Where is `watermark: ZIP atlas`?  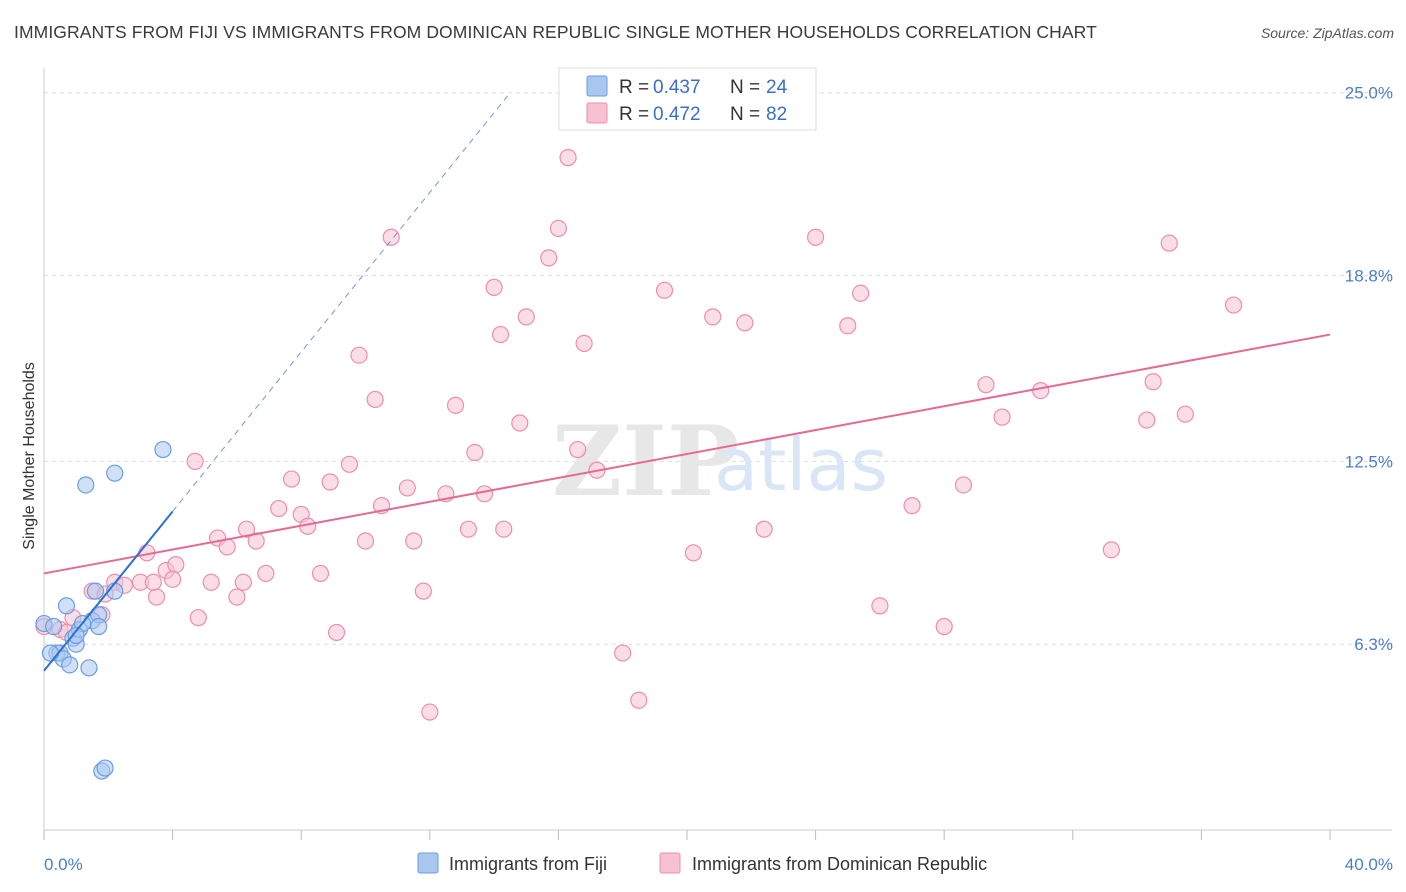
watermark: ZIP atlas is located at coordinates (720, 461).